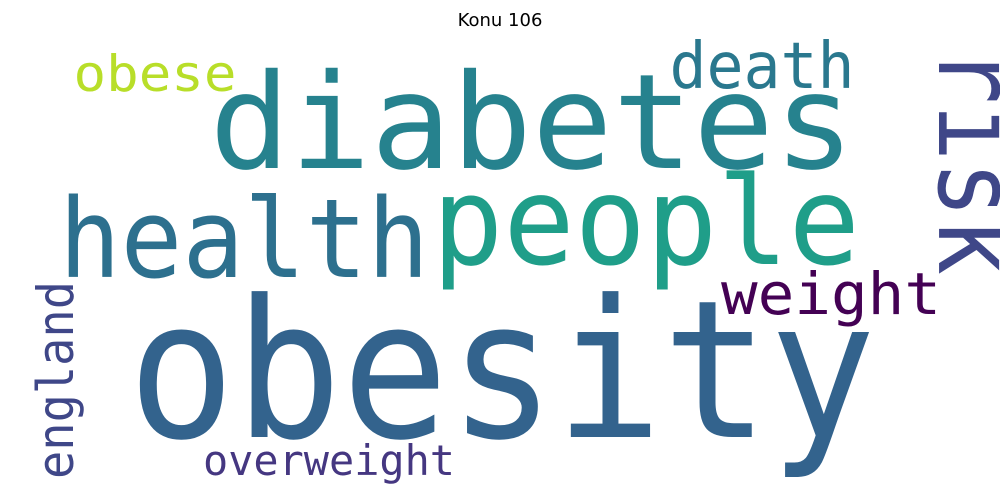  I want to click on figure-title: Konu 106, so click(500, 20).